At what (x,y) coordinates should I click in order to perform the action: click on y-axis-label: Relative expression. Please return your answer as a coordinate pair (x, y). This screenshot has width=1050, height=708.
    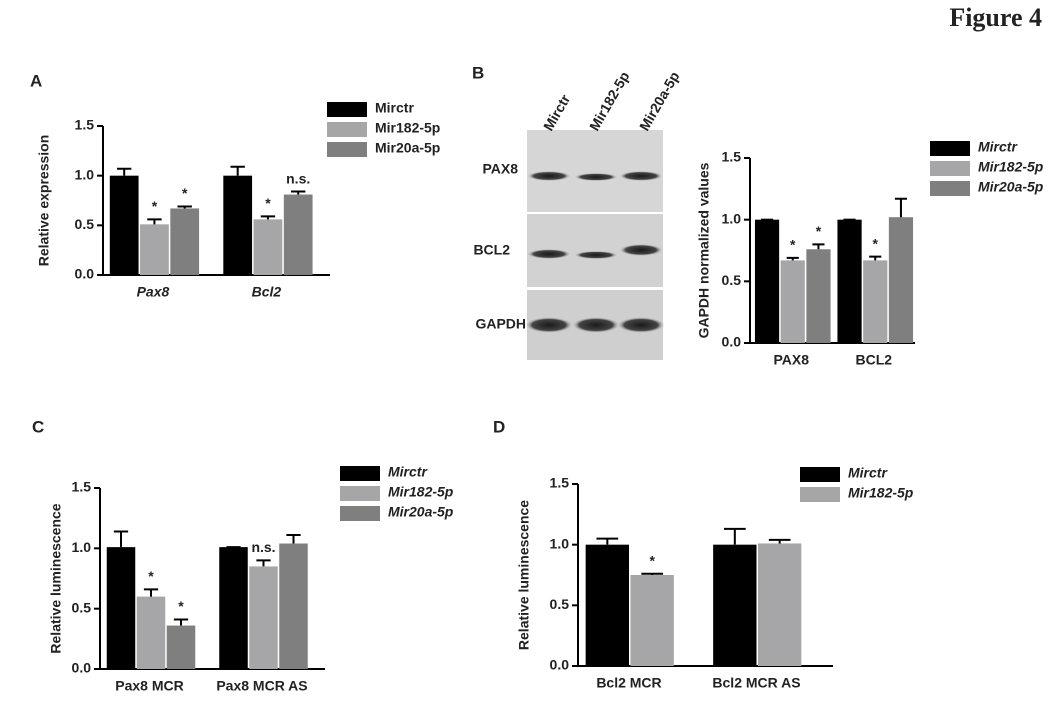
    Looking at the image, I should click on (44, 201).